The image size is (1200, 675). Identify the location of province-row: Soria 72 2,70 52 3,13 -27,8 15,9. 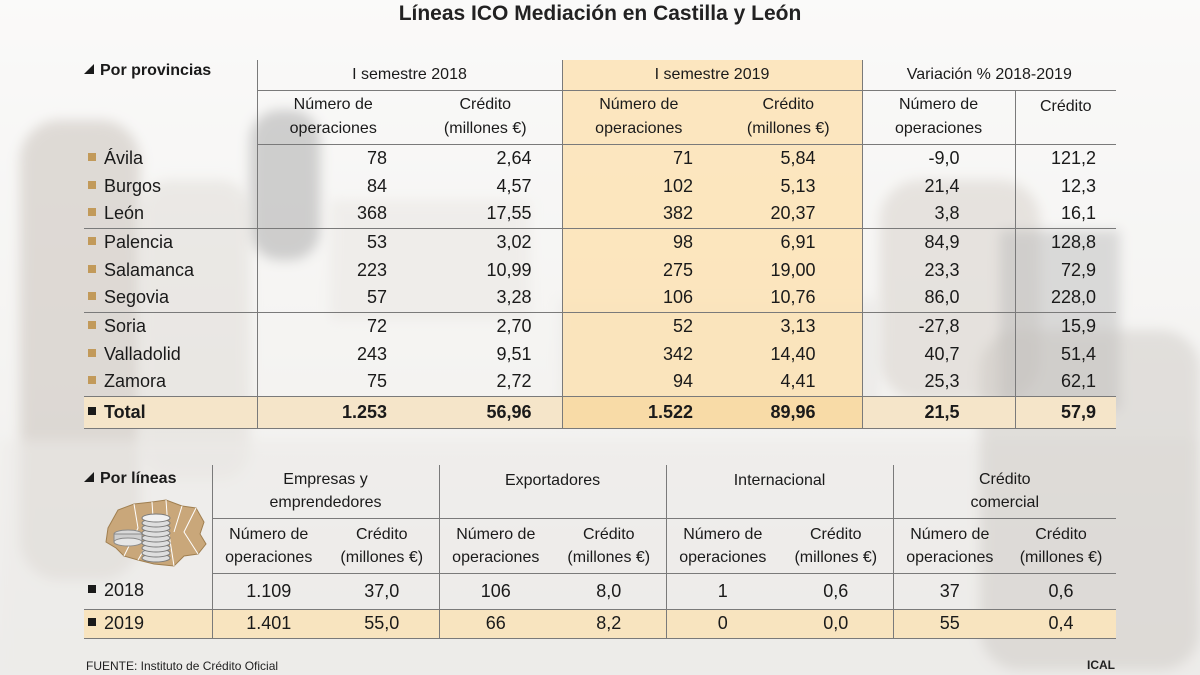
(600, 326).